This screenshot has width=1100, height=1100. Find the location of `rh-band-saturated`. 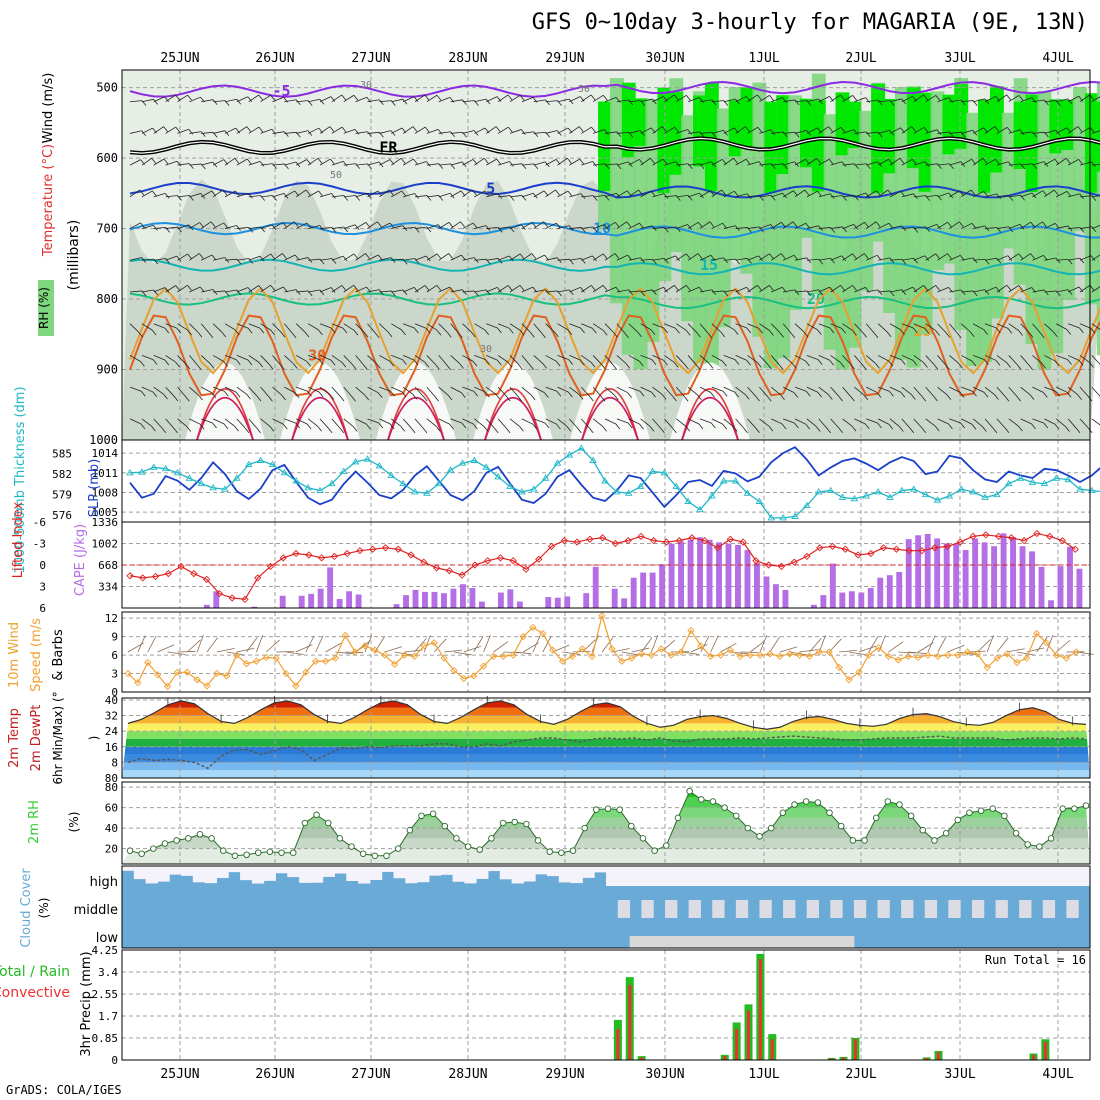

rh-band-saturated is located at coordinates (711, 137).